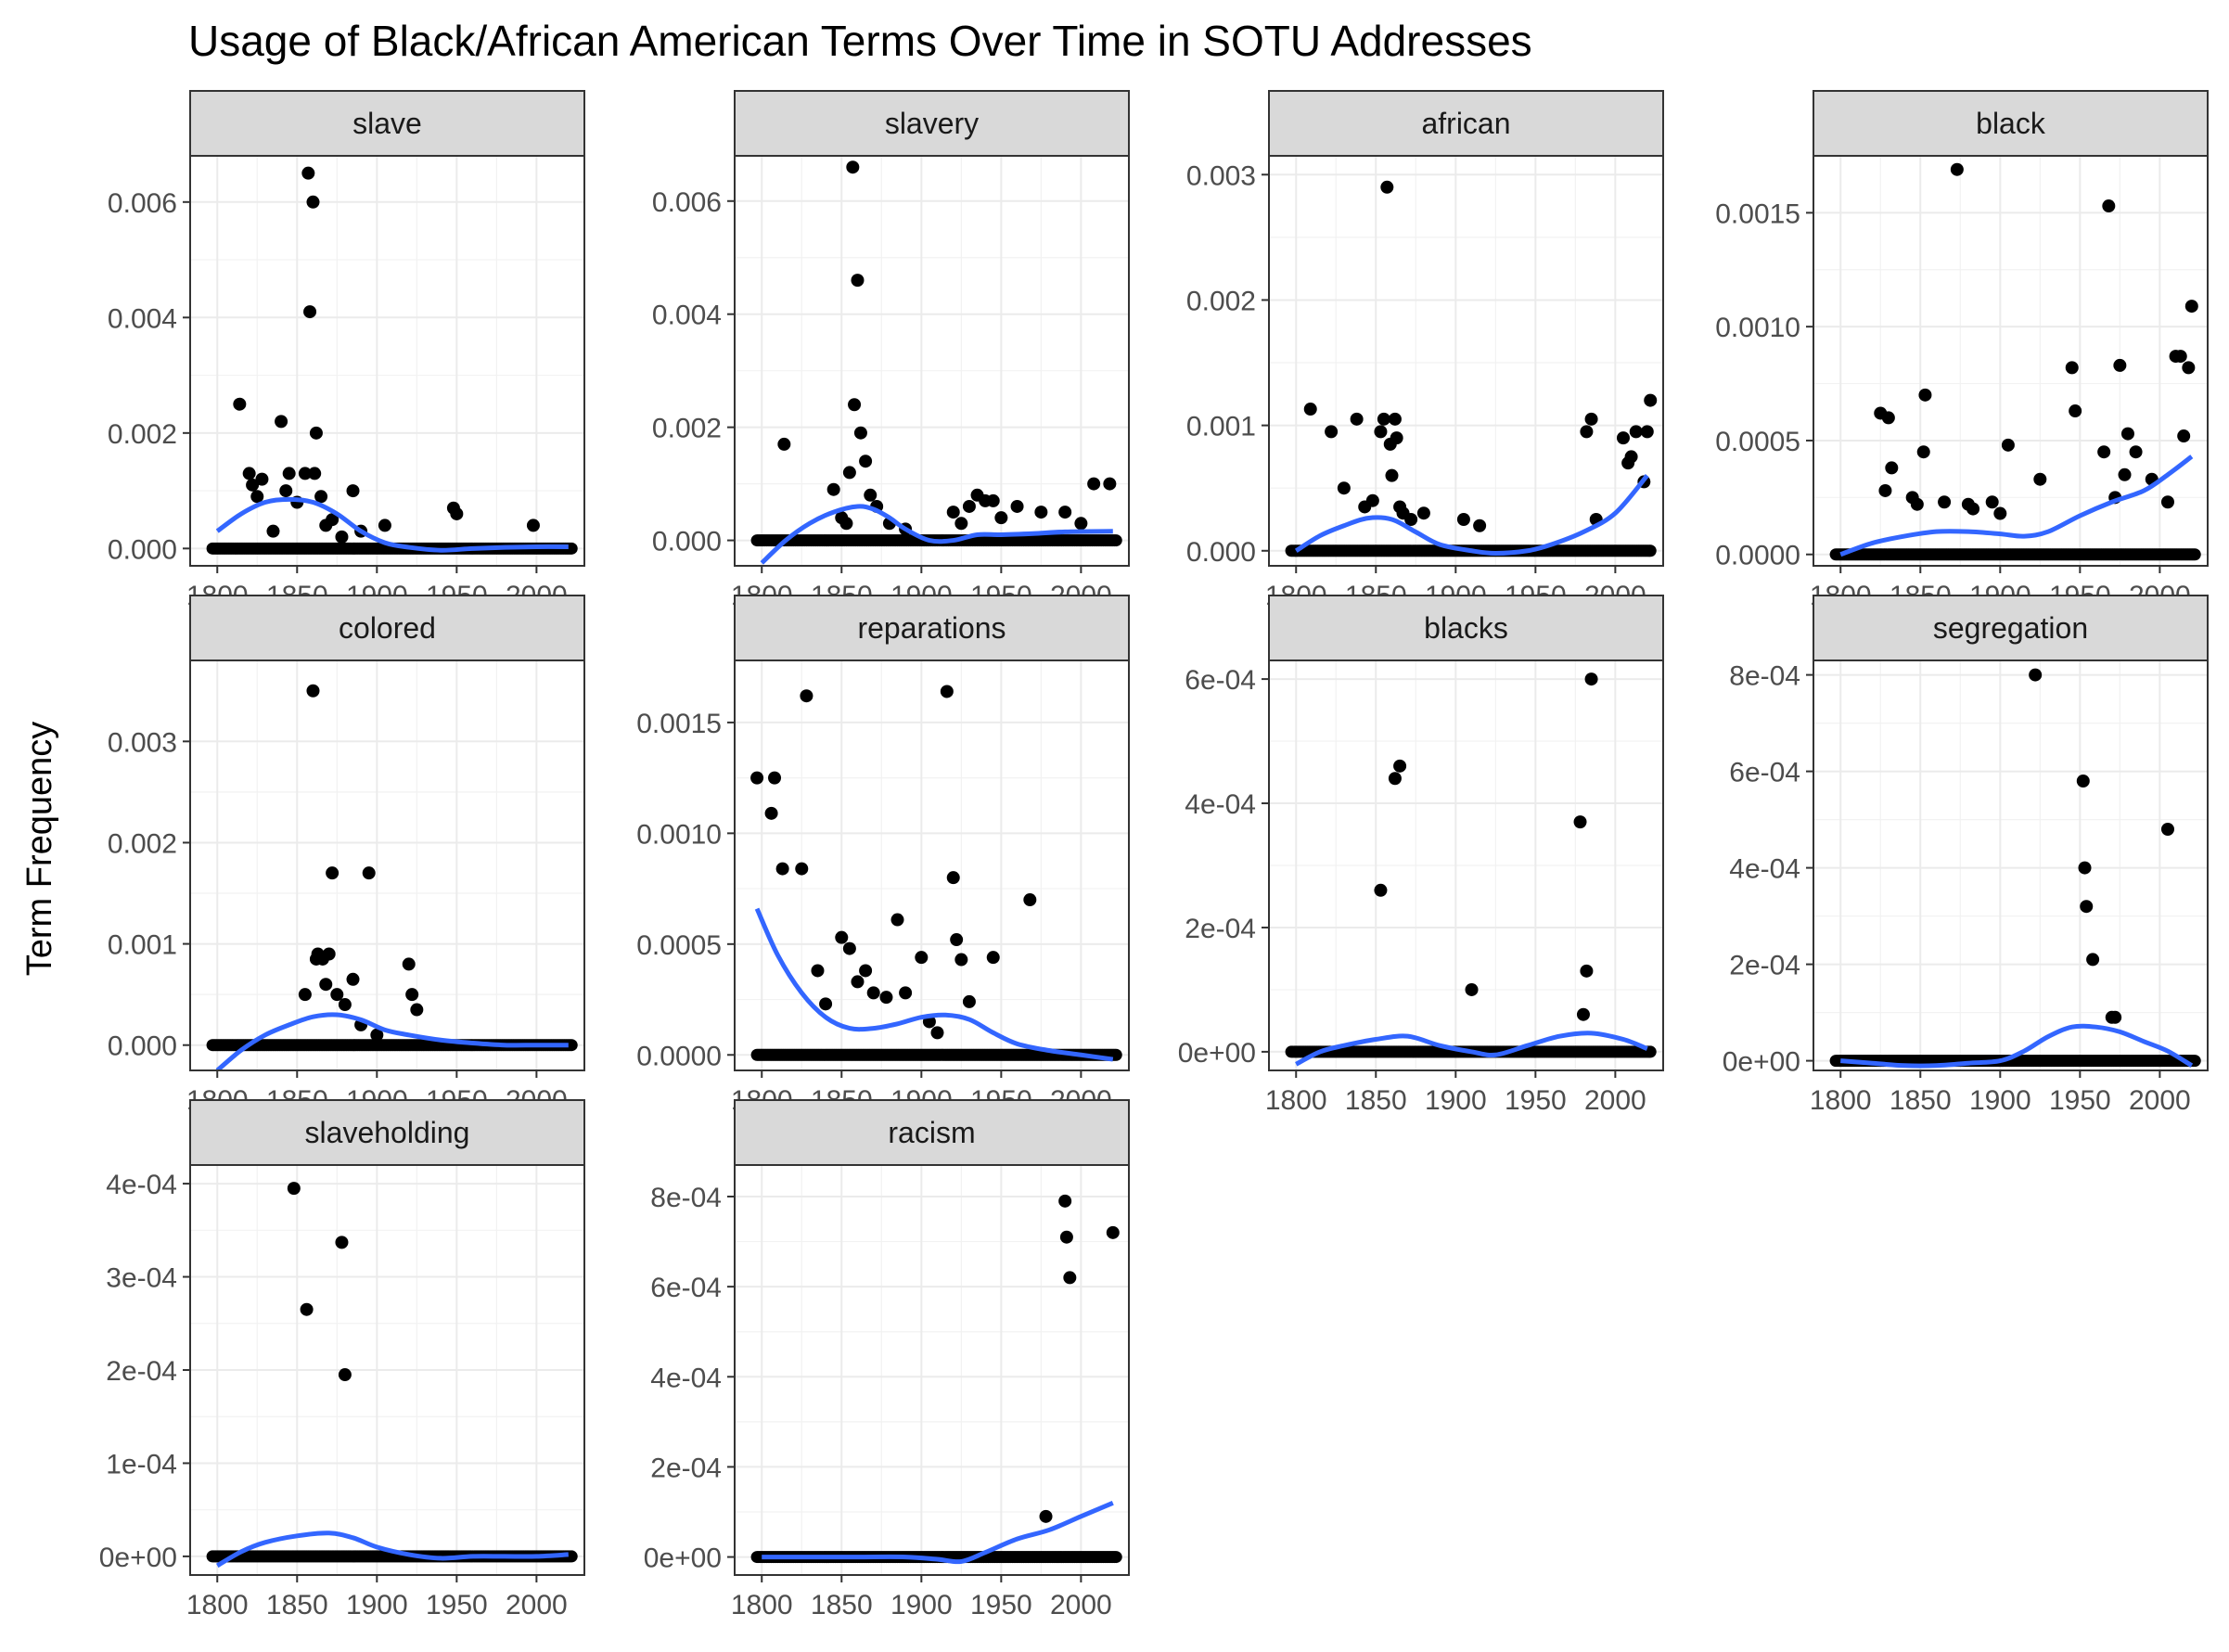  I want to click on smooth-line-blacks, so click(1471, 1049).